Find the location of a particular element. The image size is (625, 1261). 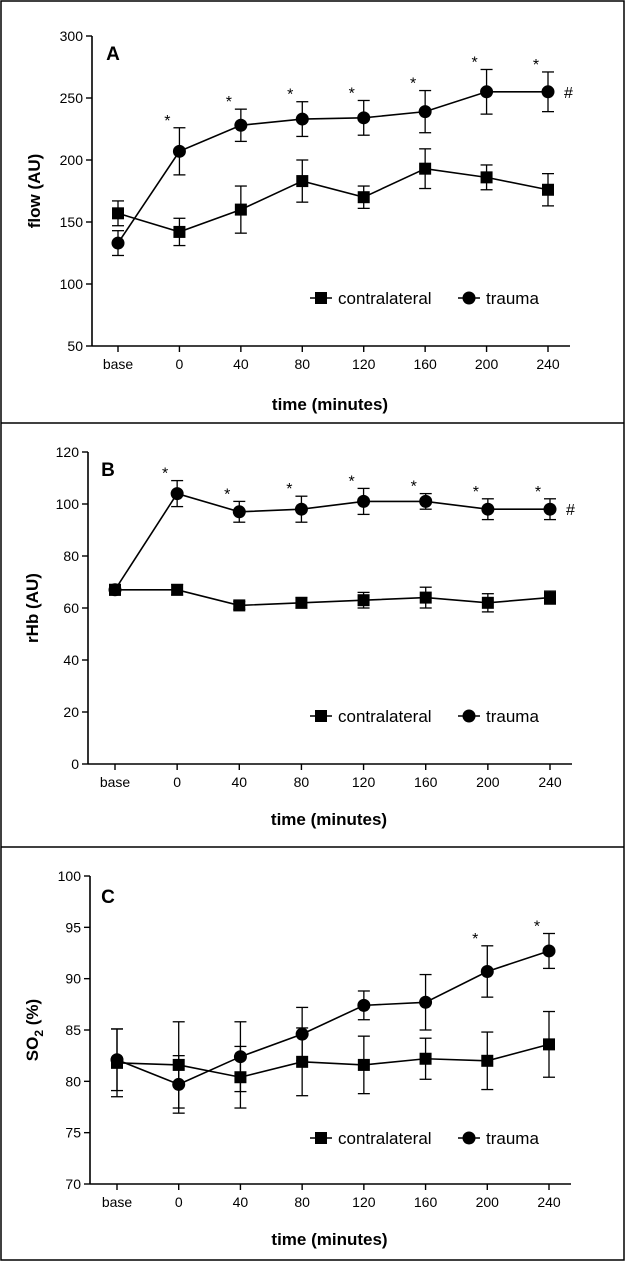

y-tick-label: 85 is located at coordinates (73, 1030).